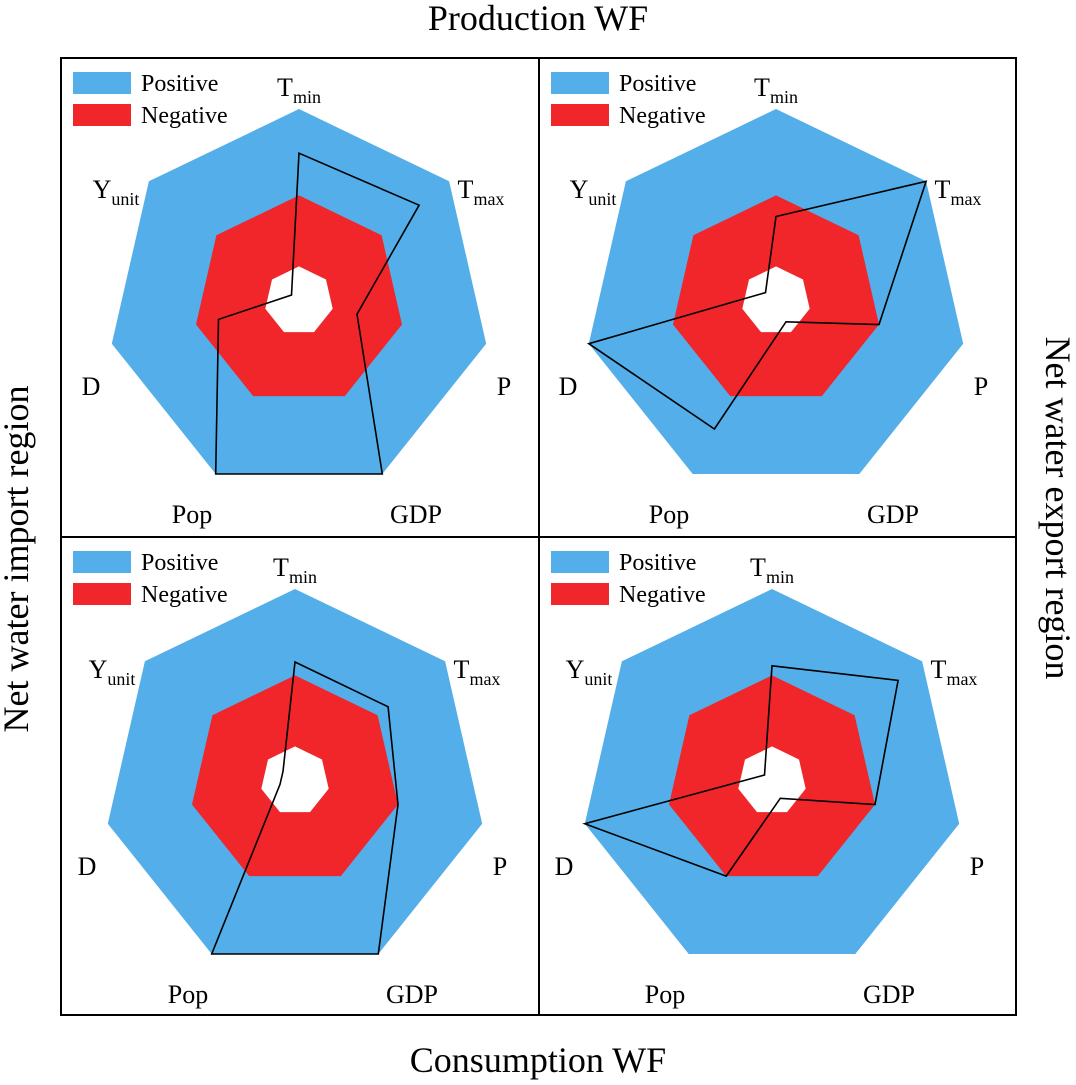  Describe the element at coordinates (538, 1060) in the screenshot. I see `column-title-bottom: Consumption WF` at that location.